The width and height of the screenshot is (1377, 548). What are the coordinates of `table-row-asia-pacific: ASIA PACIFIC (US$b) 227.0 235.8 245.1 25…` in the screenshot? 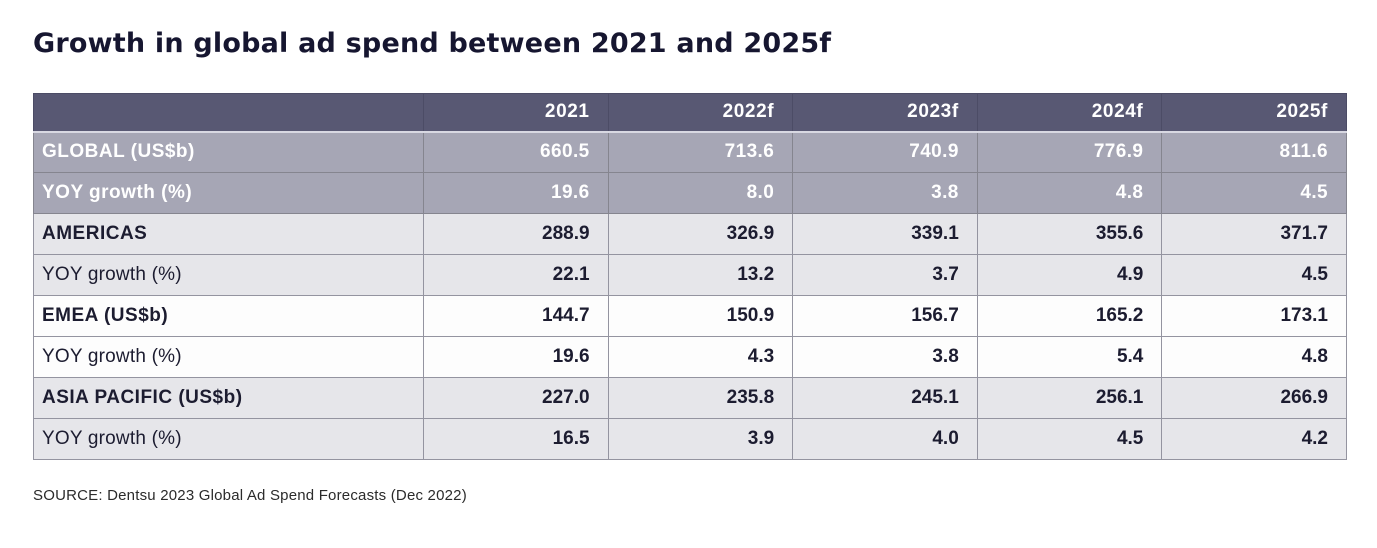 It's located at (690, 398).